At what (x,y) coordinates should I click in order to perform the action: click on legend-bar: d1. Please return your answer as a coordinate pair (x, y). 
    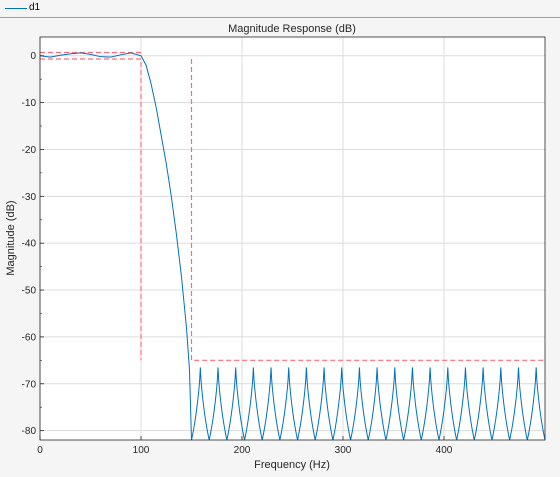
    Looking at the image, I should click on (280, 9).